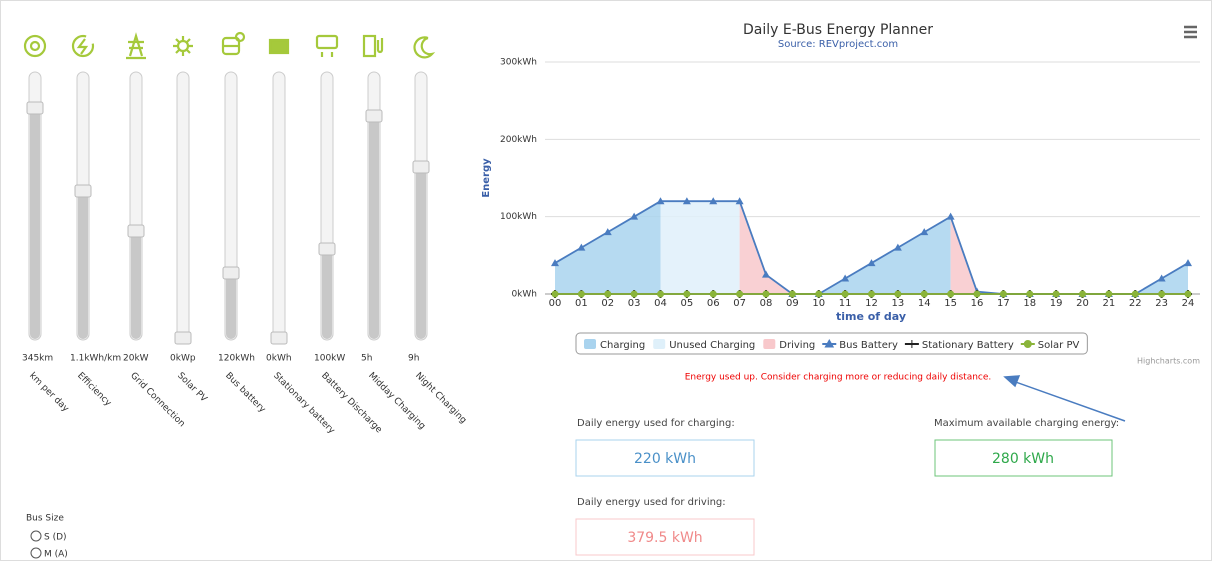 This screenshot has height=561, width=1212. I want to click on y-axis-title: Energy, so click(486, 178).